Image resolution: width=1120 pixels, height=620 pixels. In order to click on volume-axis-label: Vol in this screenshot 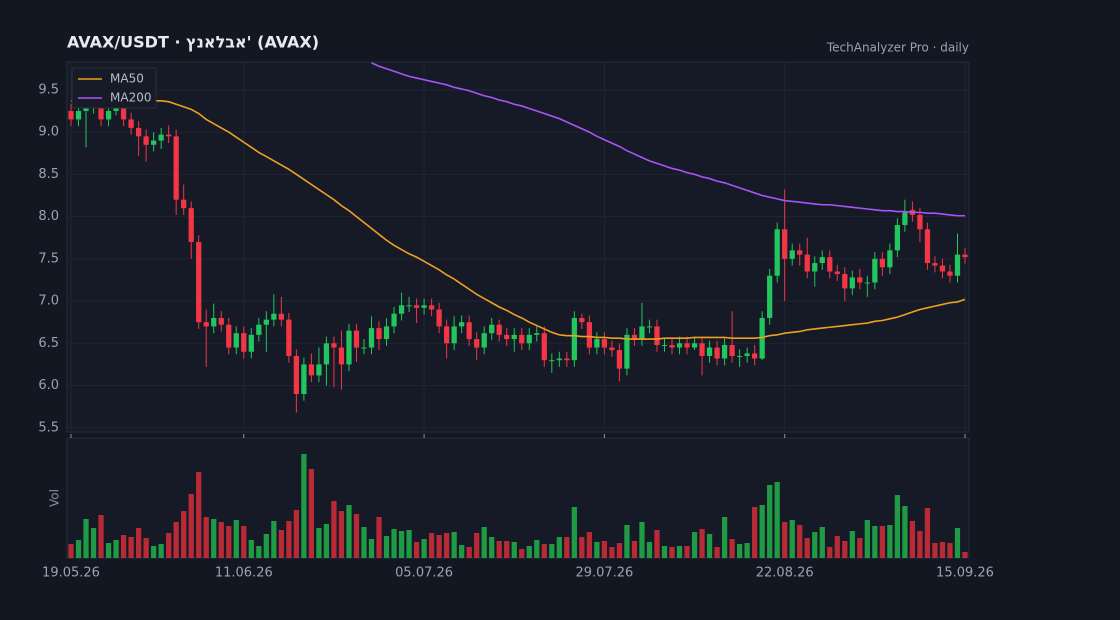, I will do `click(55, 498)`.